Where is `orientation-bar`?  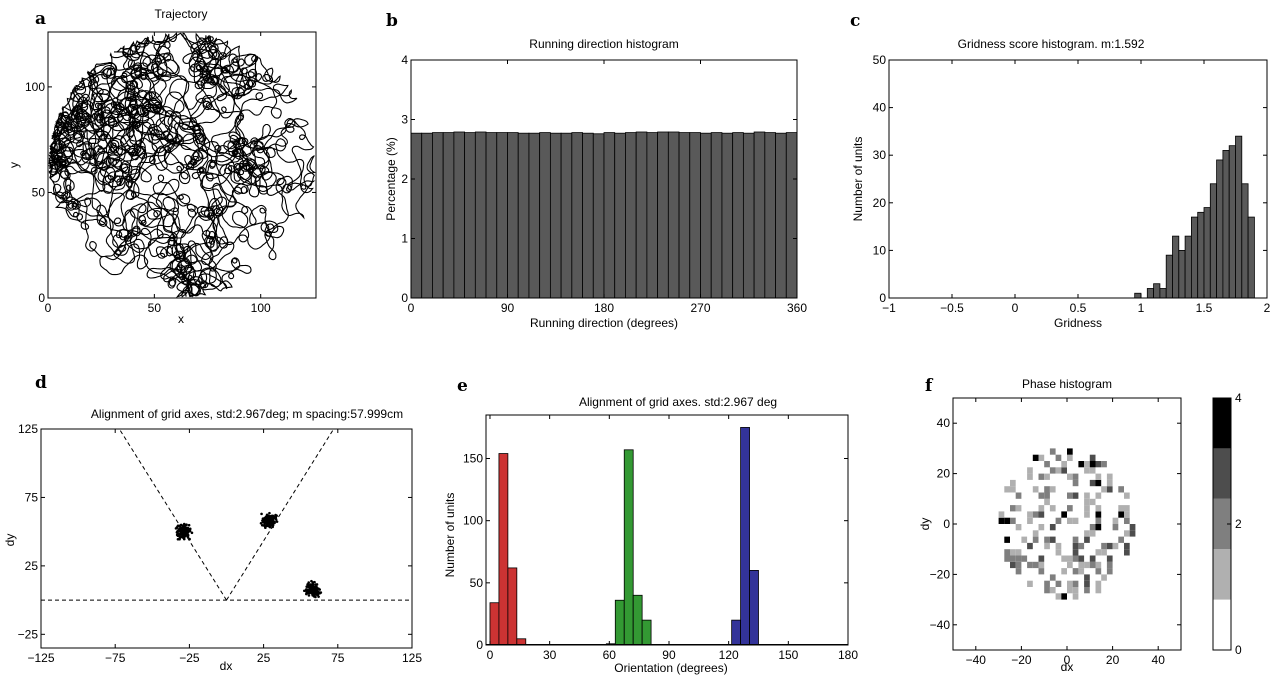 orientation-bar is located at coordinates (754, 608).